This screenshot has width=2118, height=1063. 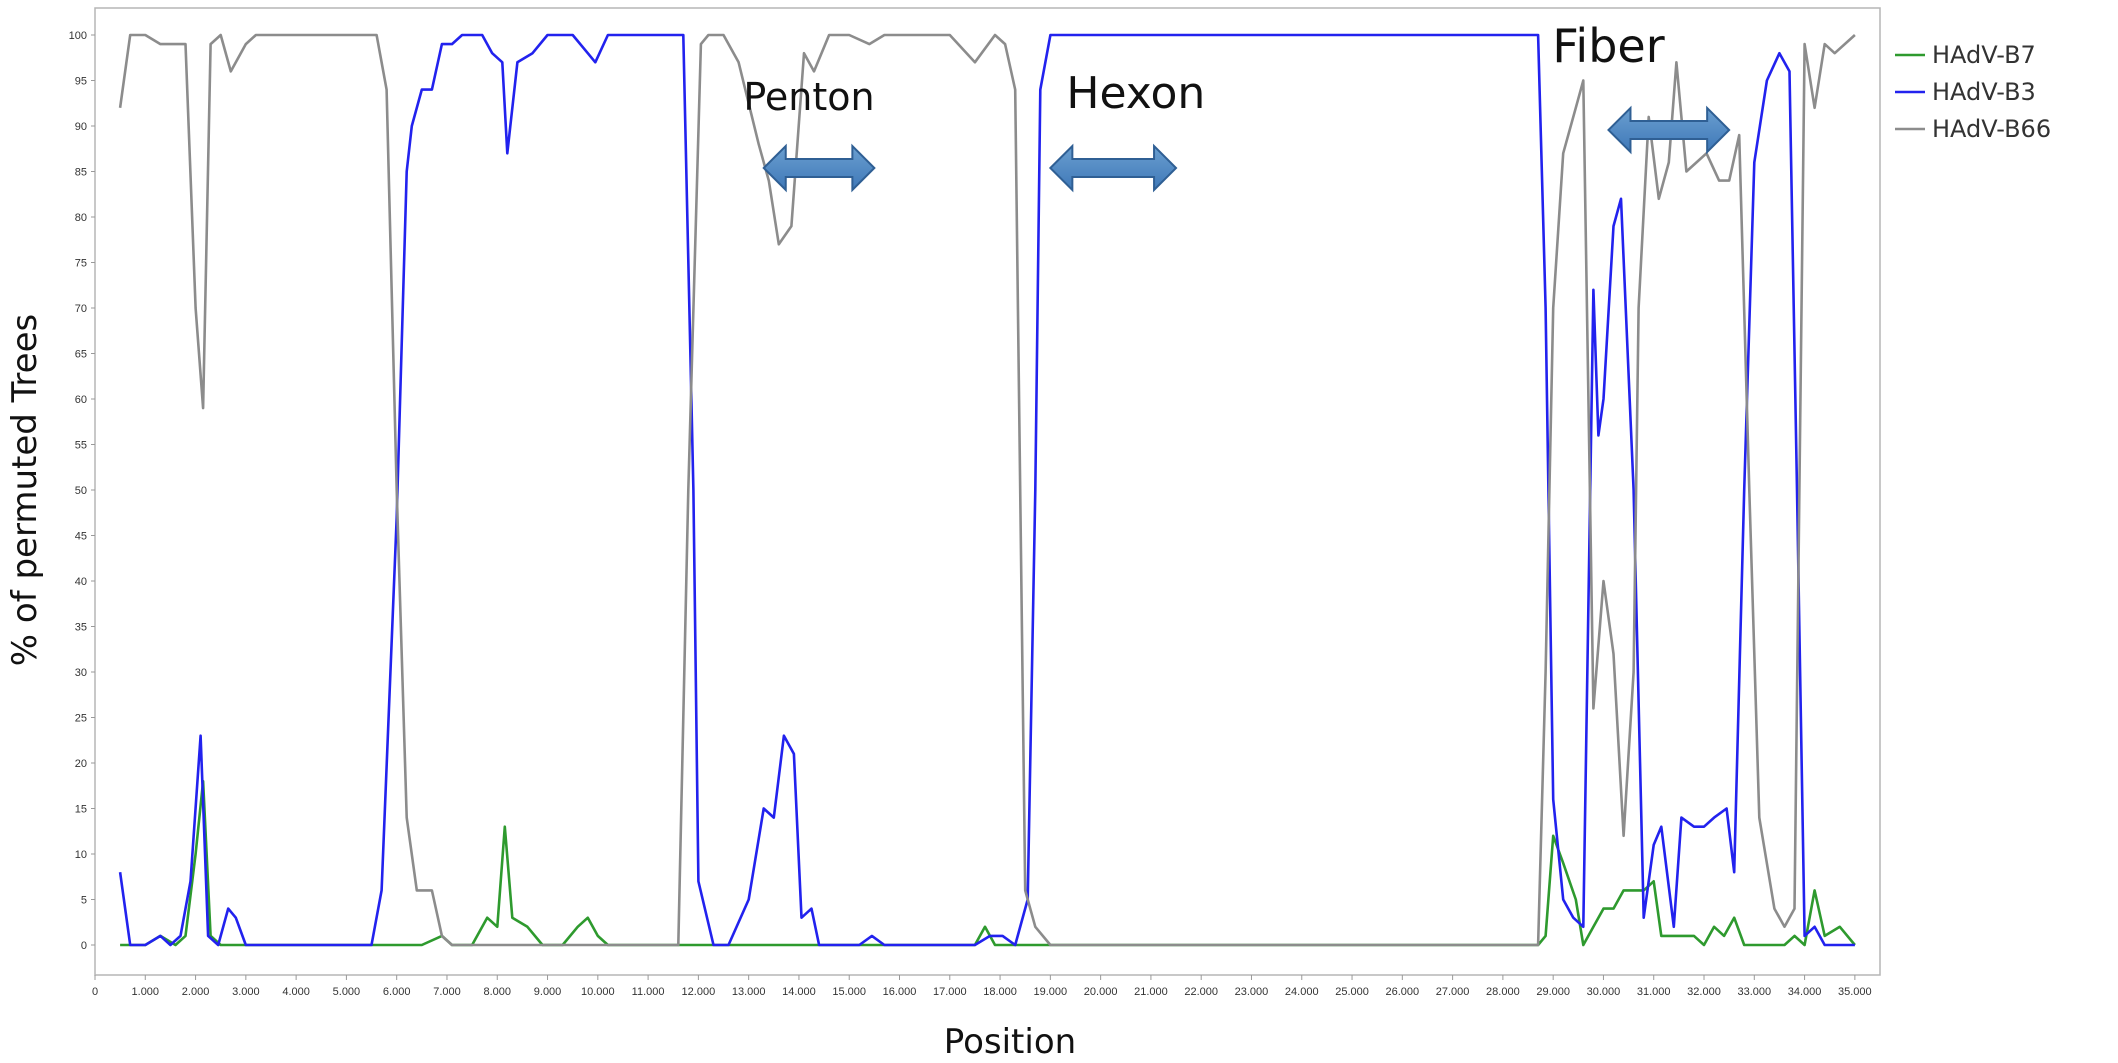 What do you see at coordinates (1151, 992) in the screenshot?
I see `x-tick-label: 21.000` at bounding box center [1151, 992].